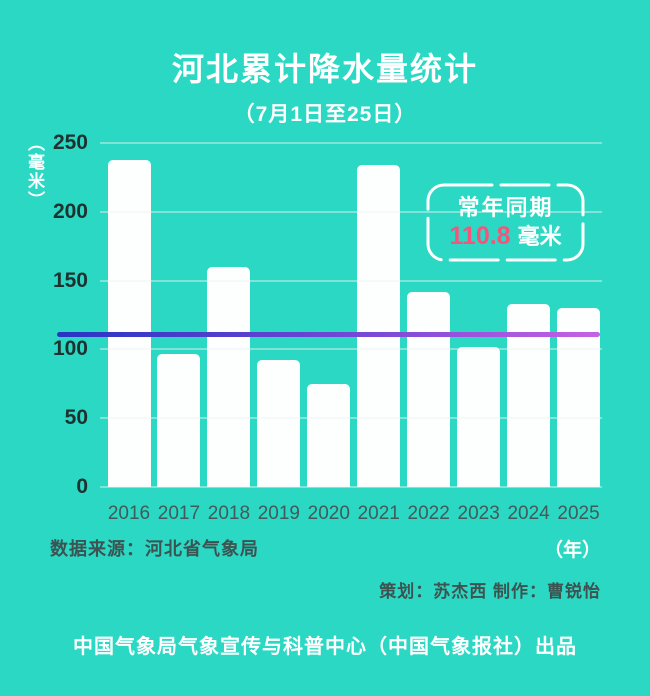 The height and width of the screenshot is (696, 650). Describe the element at coordinates (324, 69) in the screenshot. I see `page-title: 河北累计降水量统计` at that location.